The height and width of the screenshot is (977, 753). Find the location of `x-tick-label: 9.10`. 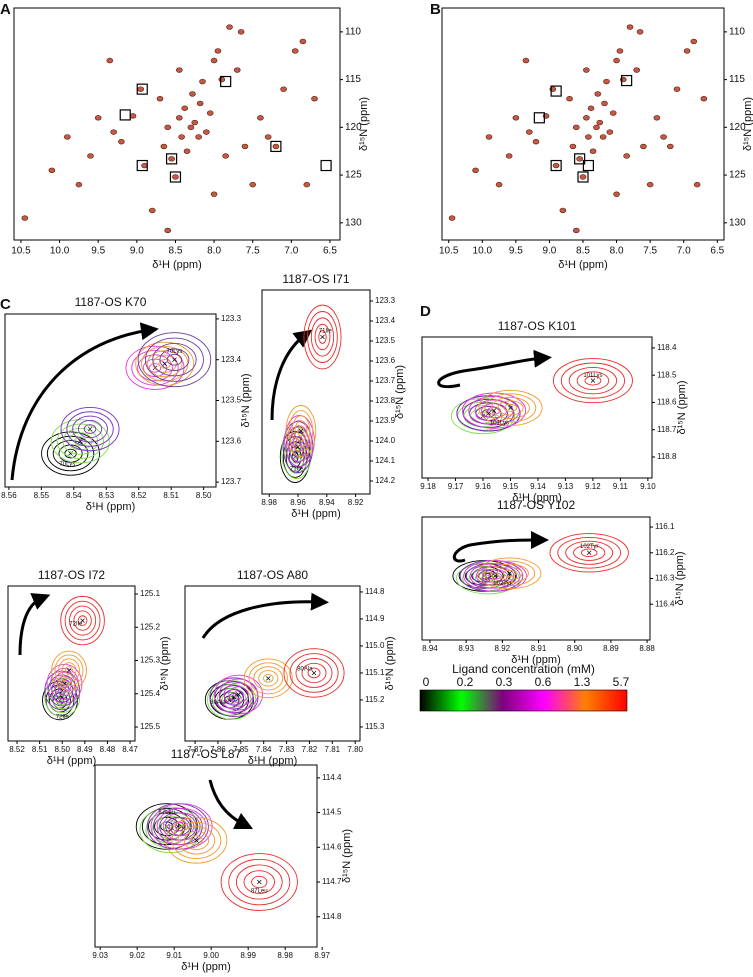

x-tick-label: 9.10 is located at coordinates (648, 486).